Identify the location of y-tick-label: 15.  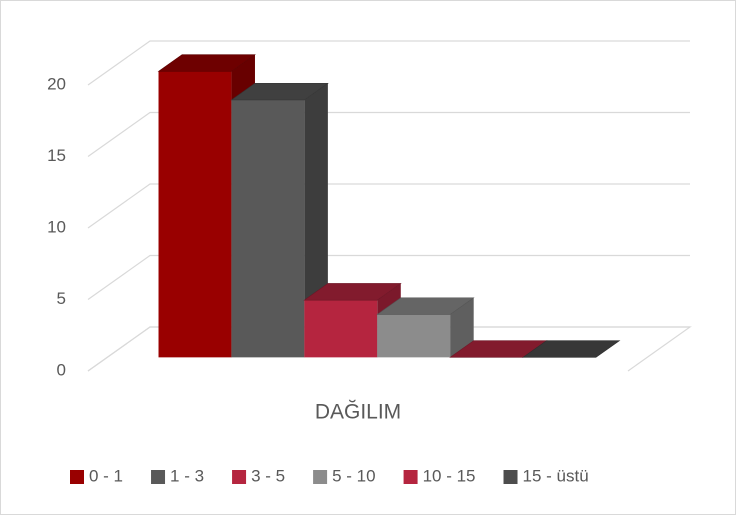
(56, 155).